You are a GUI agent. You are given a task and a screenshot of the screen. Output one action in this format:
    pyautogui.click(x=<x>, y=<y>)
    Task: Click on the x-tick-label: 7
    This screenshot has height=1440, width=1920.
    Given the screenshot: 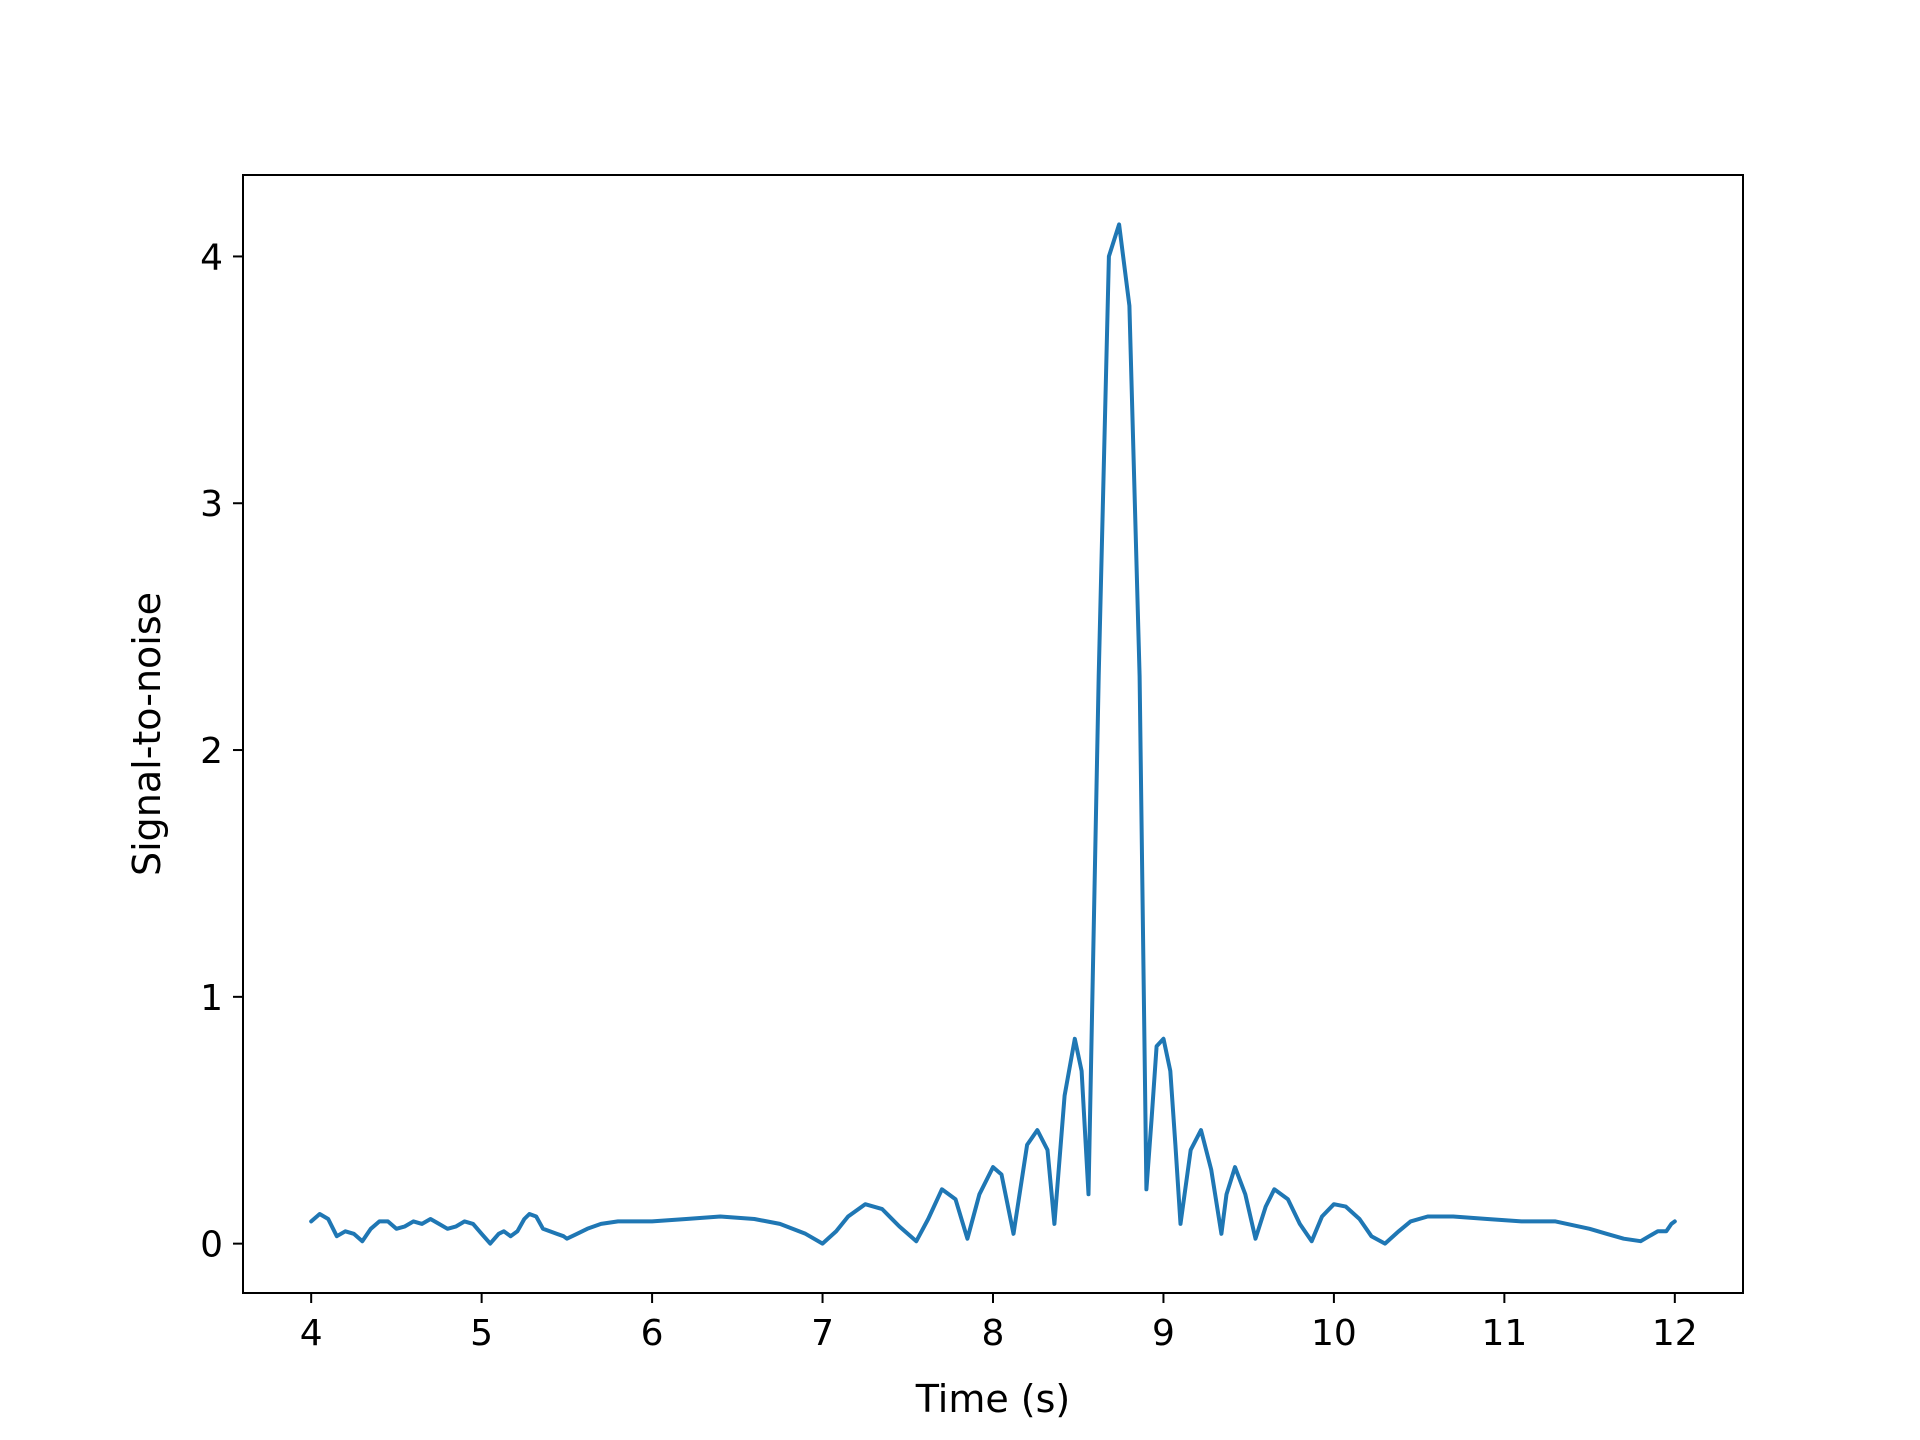 What is the action you would take?
    pyautogui.click(x=822, y=1333)
    